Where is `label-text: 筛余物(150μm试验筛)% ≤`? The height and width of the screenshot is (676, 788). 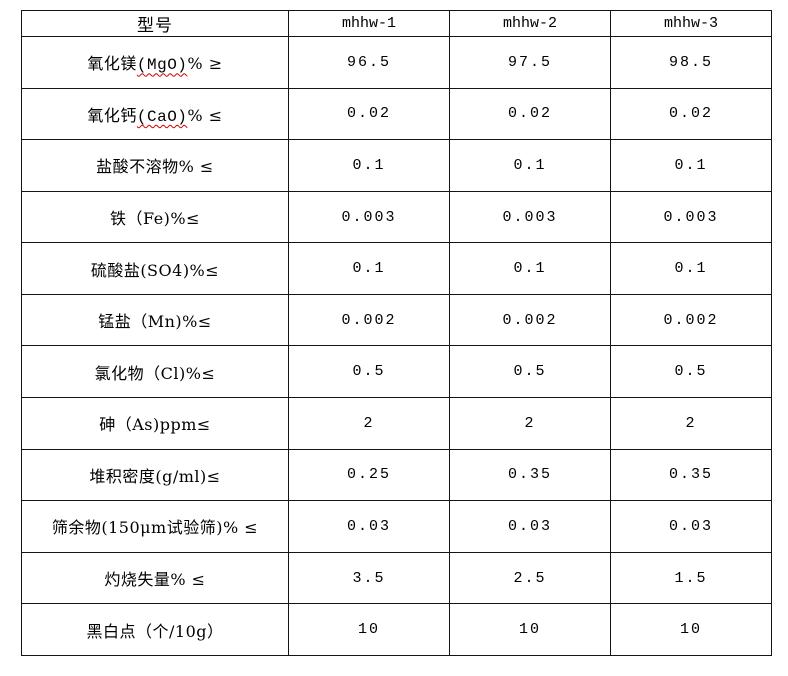 label-text: 筛余物(150μm试验筛)% ≤ is located at coordinates (155, 528).